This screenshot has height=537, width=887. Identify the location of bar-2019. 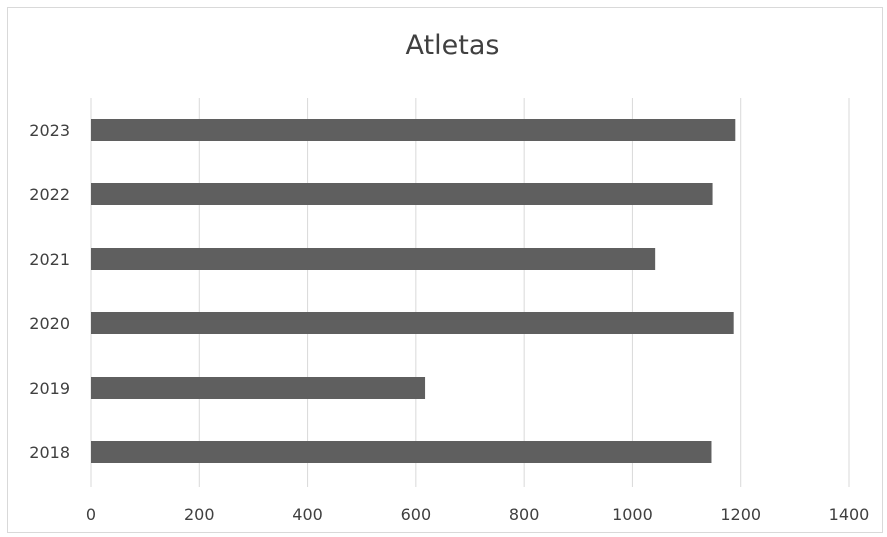
(258, 388).